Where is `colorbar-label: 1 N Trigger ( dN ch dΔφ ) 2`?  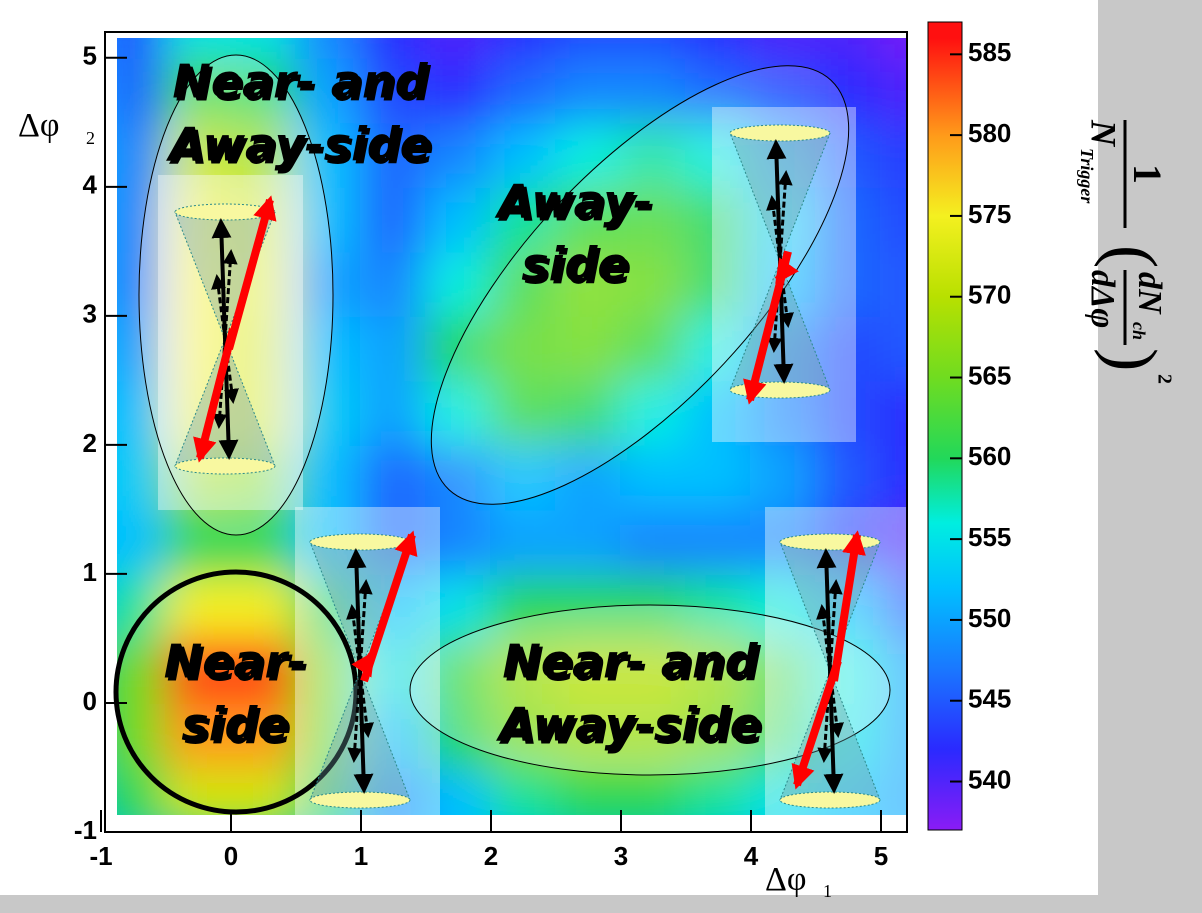
colorbar-label: 1 N Trigger ( dN ch dΔφ ) 2 is located at coordinates (1126, 251).